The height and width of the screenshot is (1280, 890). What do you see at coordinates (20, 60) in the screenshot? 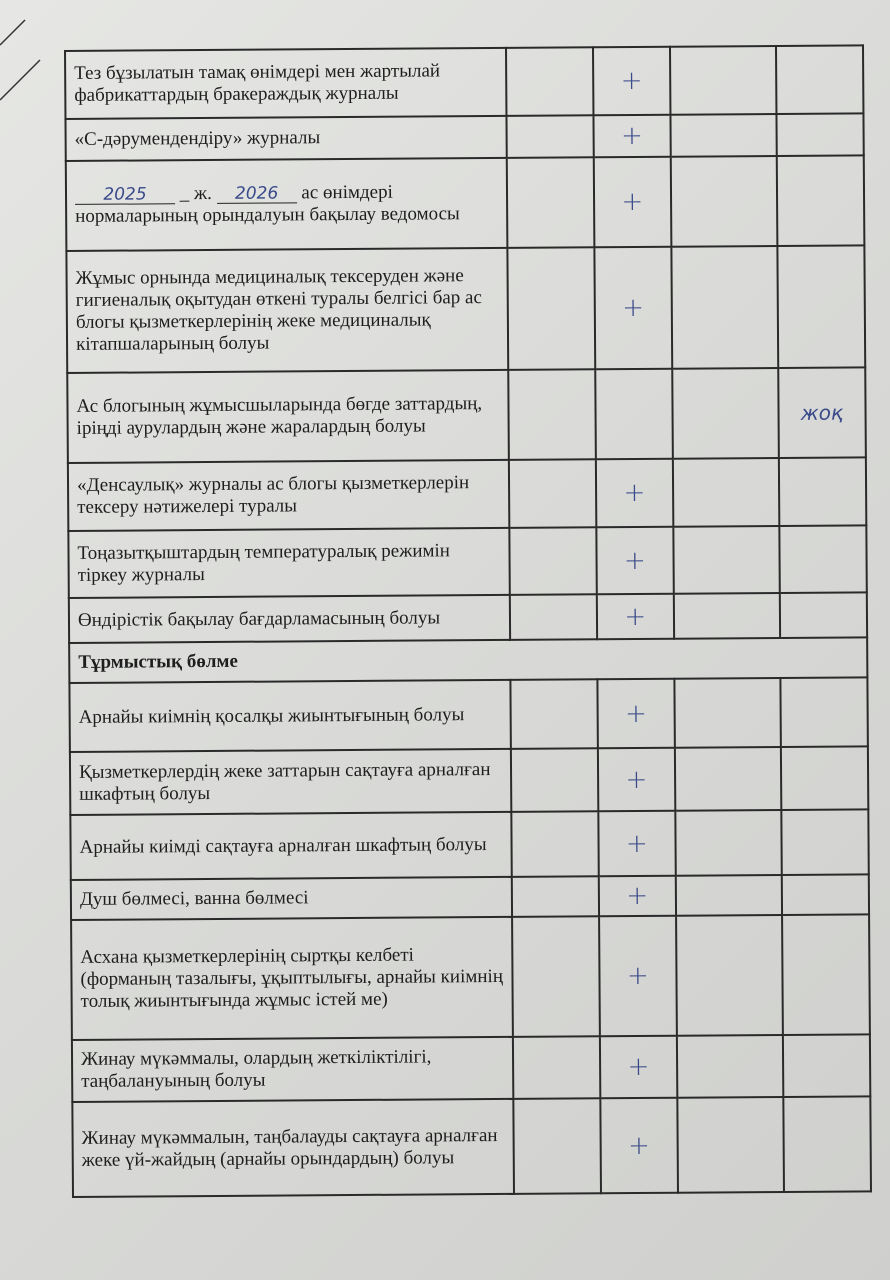
I see `paper-edge` at bounding box center [20, 60].